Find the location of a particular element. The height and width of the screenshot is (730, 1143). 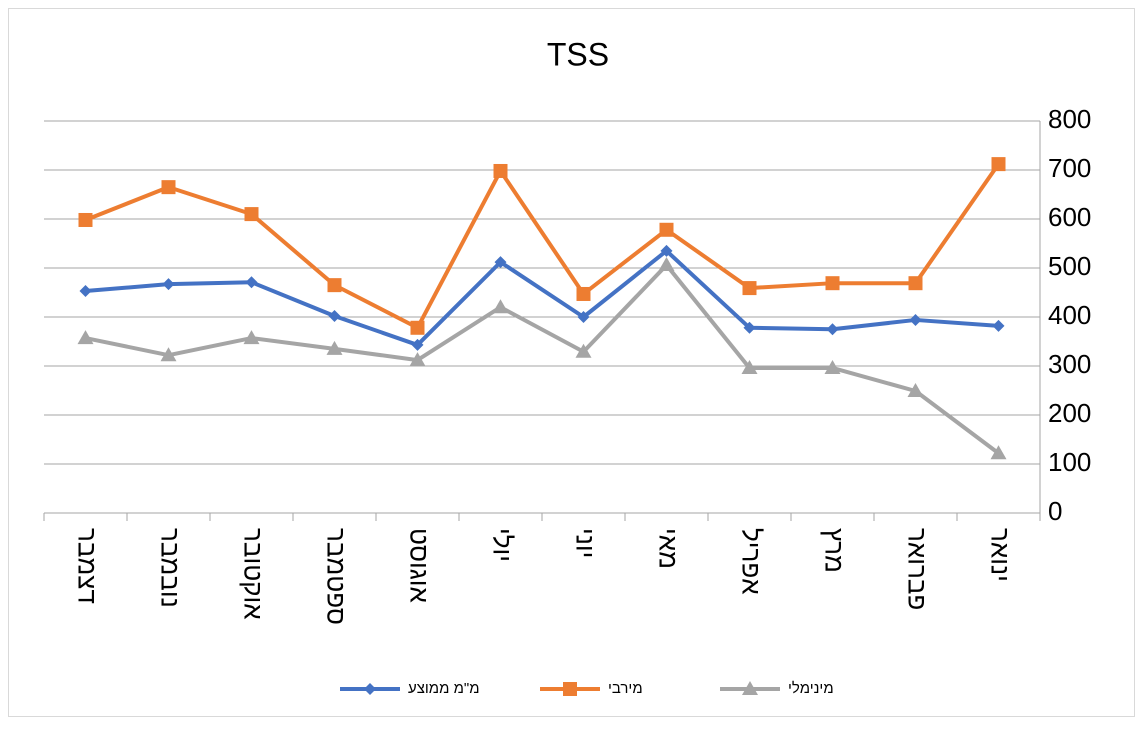

legend-label: מ"מ ממוצע is located at coordinates (444, 688).